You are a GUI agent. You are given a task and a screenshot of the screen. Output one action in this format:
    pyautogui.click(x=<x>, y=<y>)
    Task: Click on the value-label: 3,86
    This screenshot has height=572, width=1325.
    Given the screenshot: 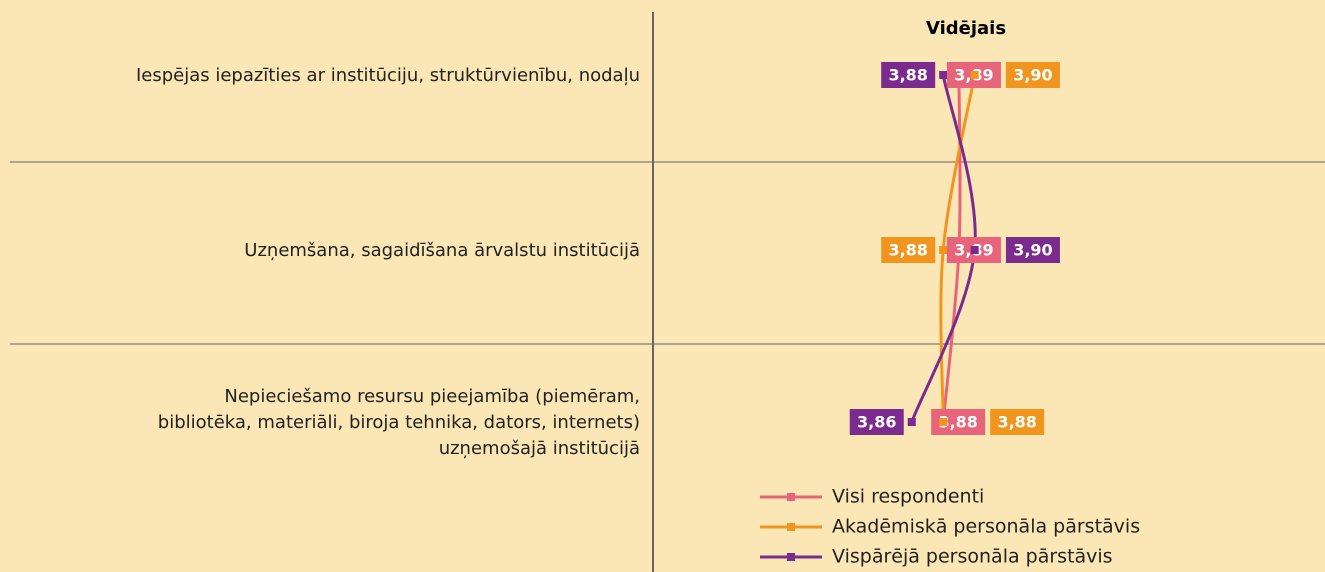 What is the action you would take?
    pyautogui.click(x=876, y=422)
    